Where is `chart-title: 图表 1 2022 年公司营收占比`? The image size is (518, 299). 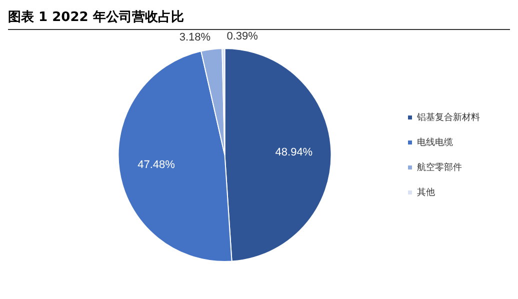 chart-title: 图表 1 2022 年公司营收占比 is located at coordinates (259, 19).